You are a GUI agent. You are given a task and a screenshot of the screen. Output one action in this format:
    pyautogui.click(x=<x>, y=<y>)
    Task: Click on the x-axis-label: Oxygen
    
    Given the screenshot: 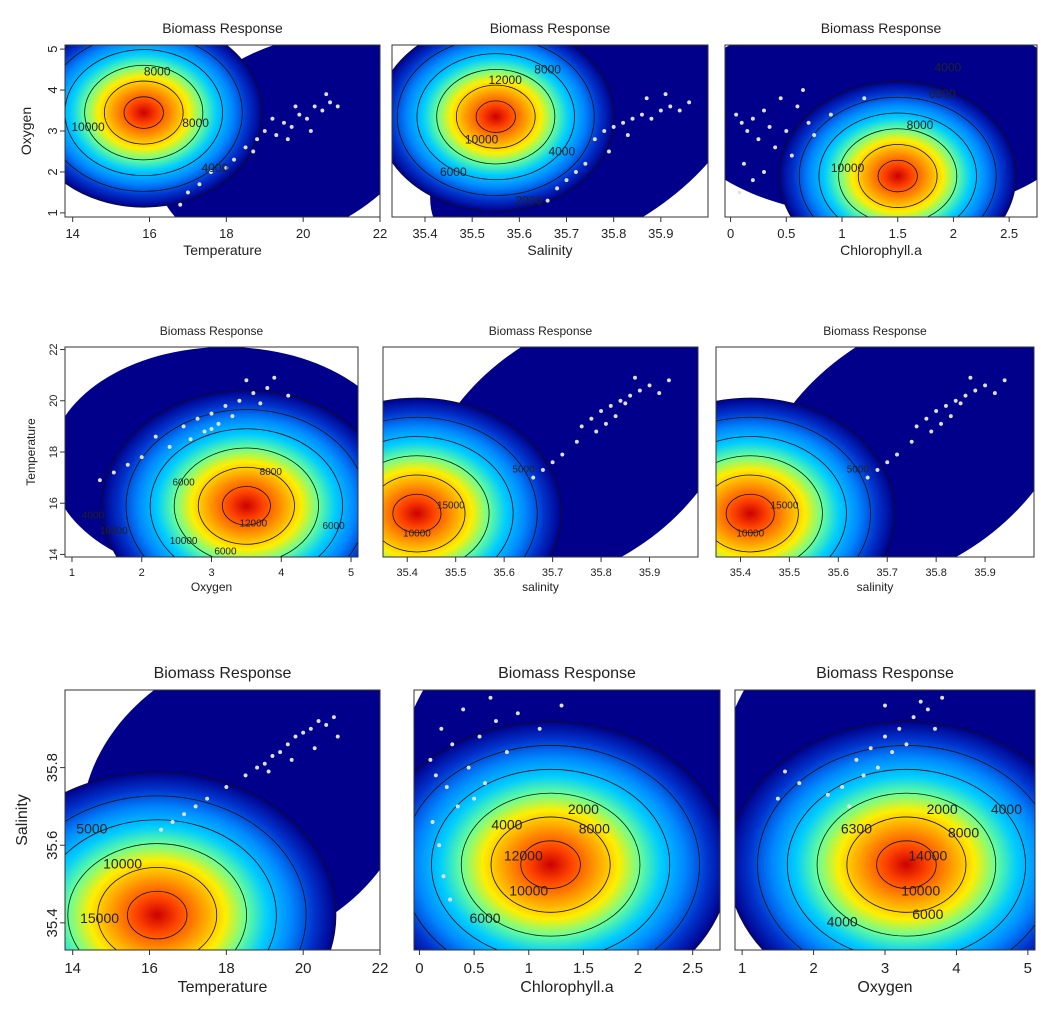 What is the action you would take?
    pyautogui.click(x=884, y=987)
    